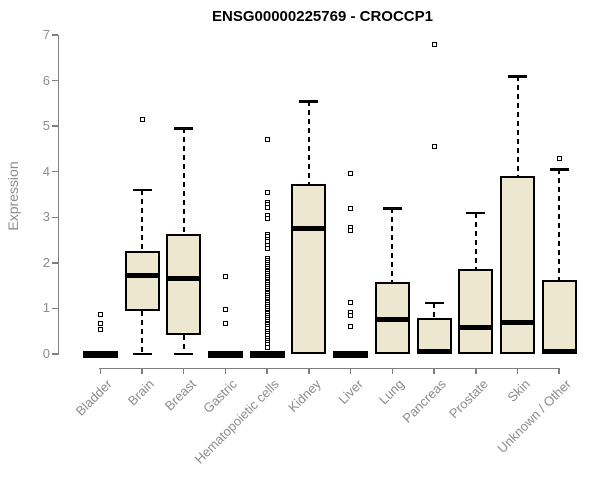  Describe the element at coordinates (46, 262) in the screenshot. I see `y-tick-label: 2` at that location.